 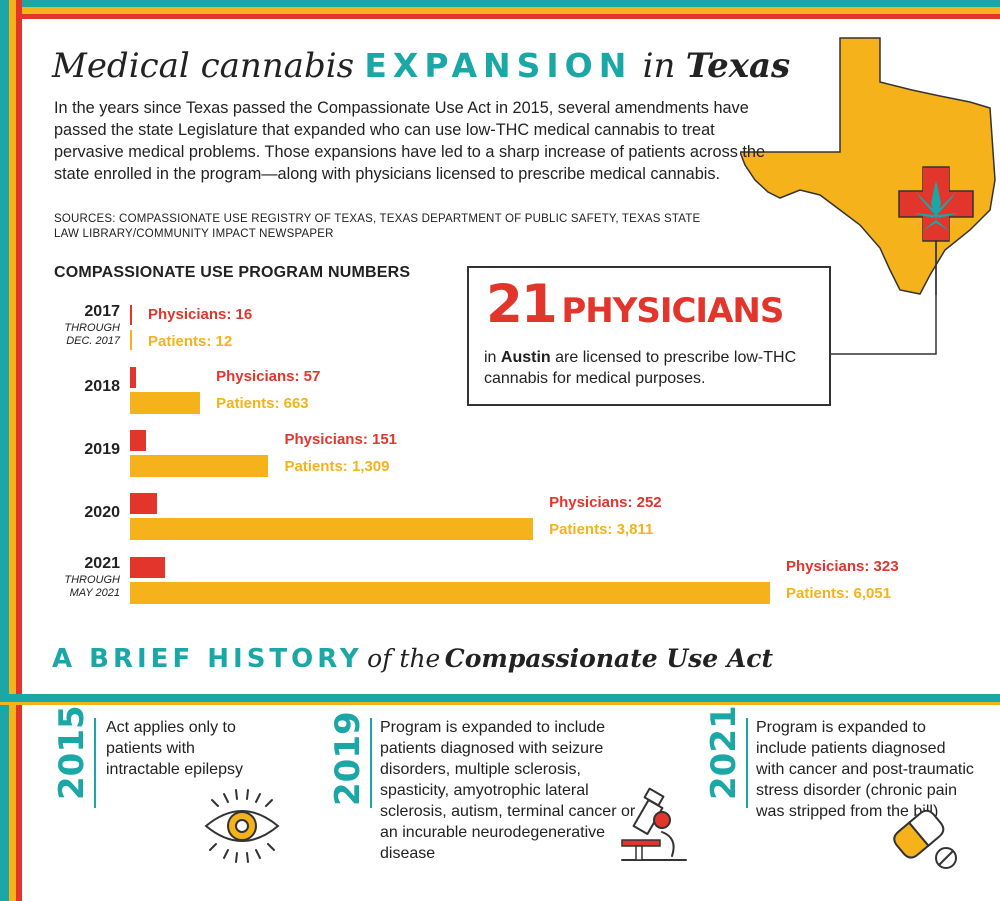 I want to click on callout-leader-line, so click(x=883, y=297).